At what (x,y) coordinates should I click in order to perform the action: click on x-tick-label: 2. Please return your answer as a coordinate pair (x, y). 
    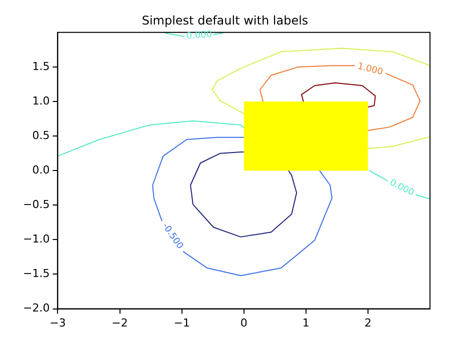
    Looking at the image, I should click on (368, 323).